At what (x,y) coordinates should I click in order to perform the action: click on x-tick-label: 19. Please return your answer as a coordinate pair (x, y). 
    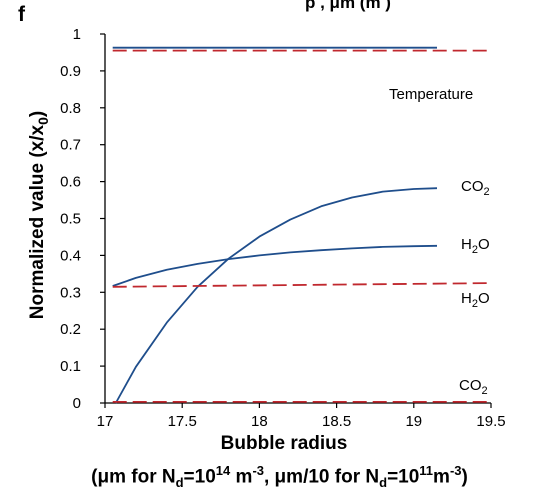
    Looking at the image, I should click on (413, 421).